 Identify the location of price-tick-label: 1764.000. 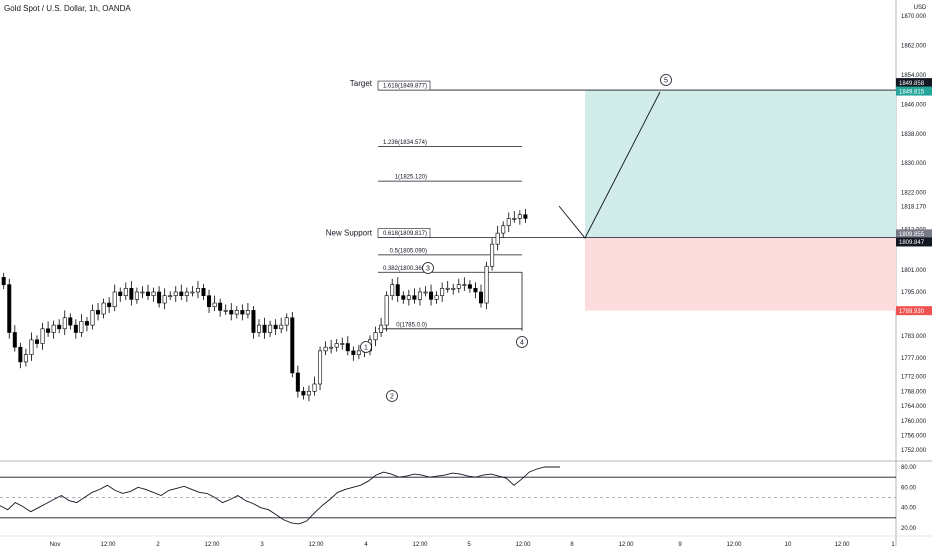
(914, 407).